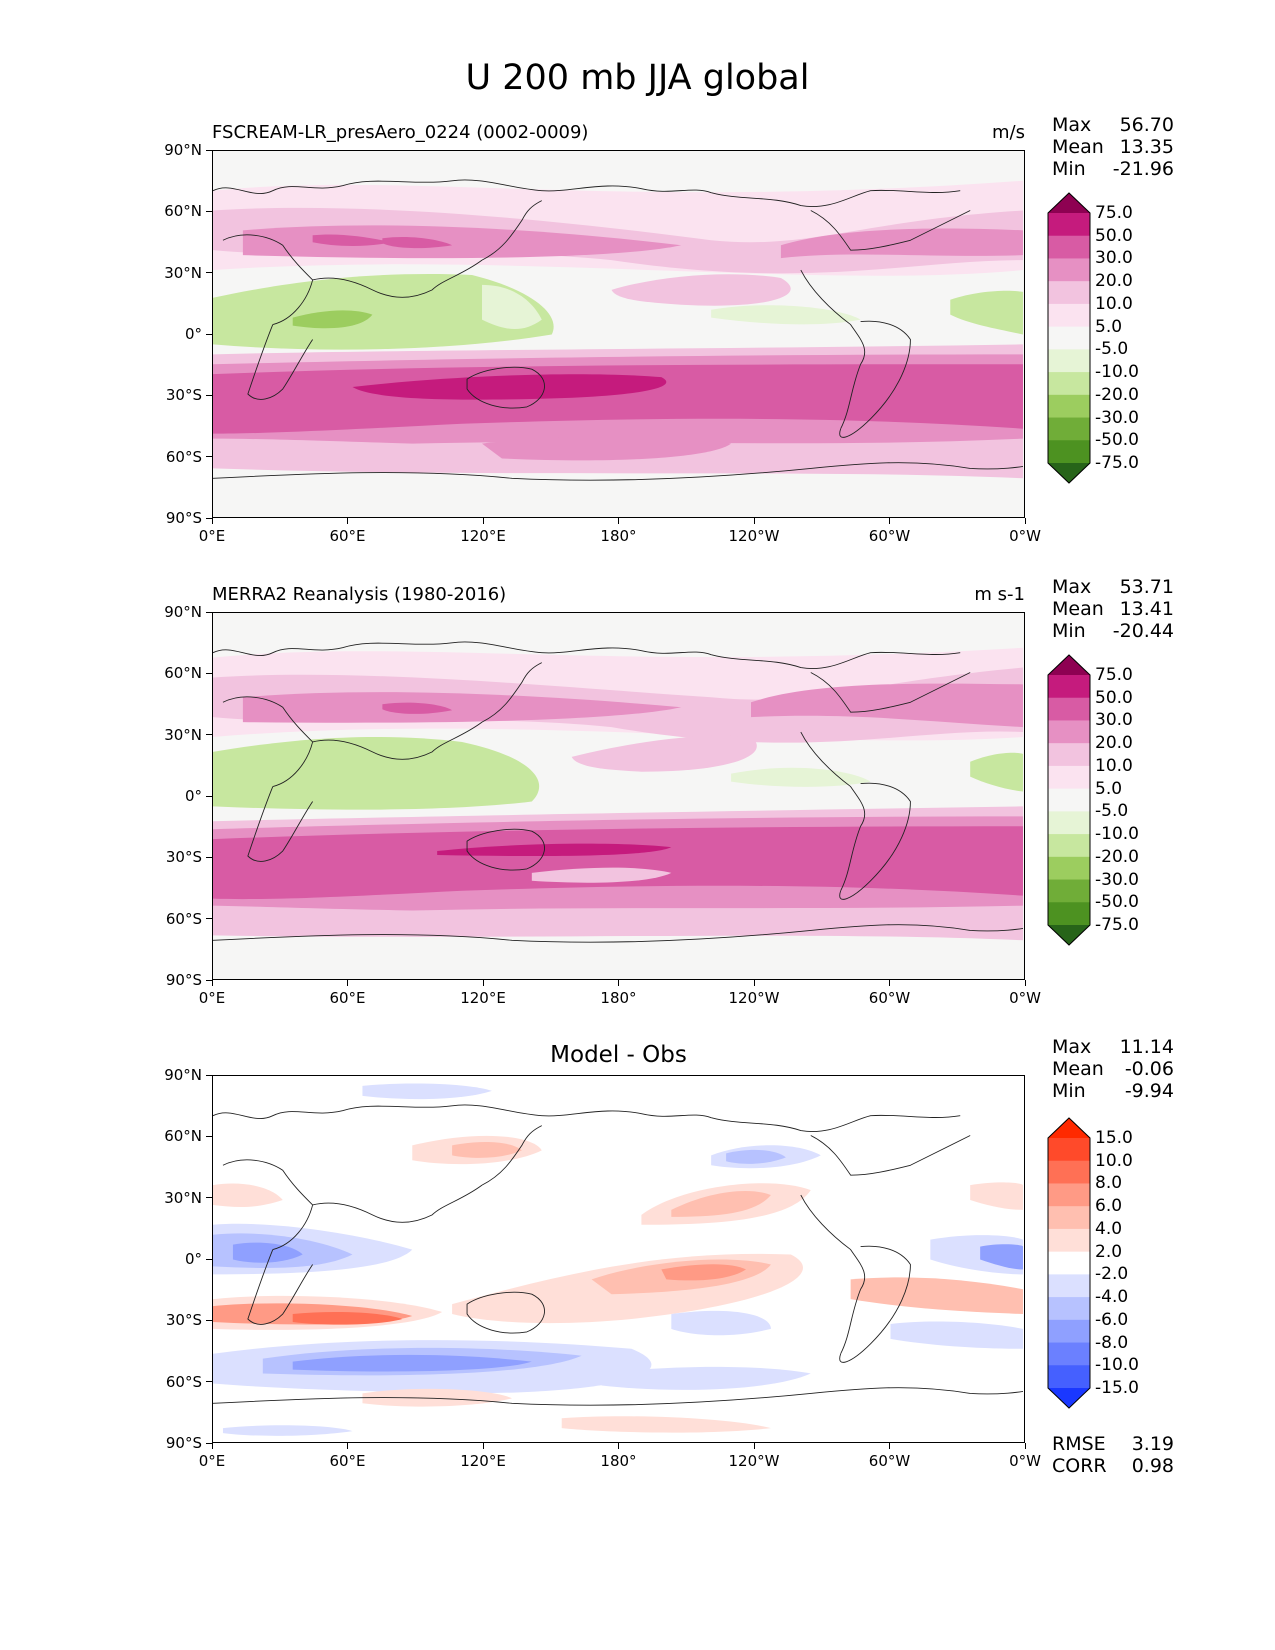 The width and height of the screenshot is (1275, 1650). Describe the element at coordinates (637, 78) in the screenshot. I see `figure-title: U 200 mb JJA global` at that location.